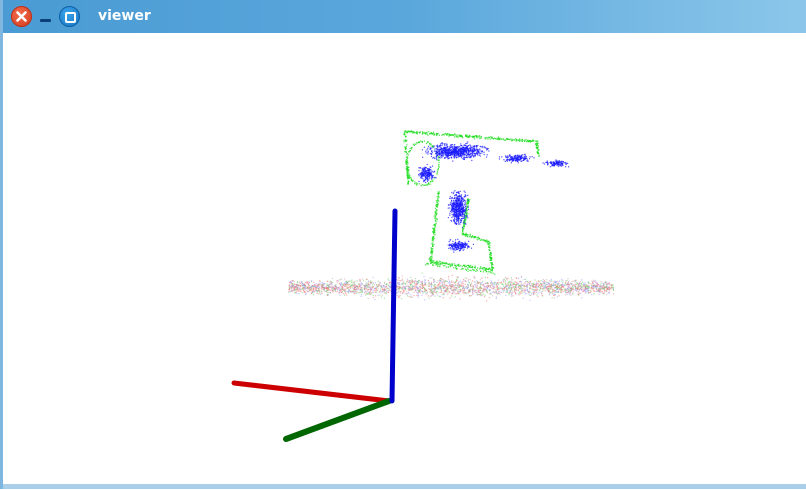  What do you see at coordinates (46, 17) in the screenshot?
I see `minimize-icon` at bounding box center [46, 17].